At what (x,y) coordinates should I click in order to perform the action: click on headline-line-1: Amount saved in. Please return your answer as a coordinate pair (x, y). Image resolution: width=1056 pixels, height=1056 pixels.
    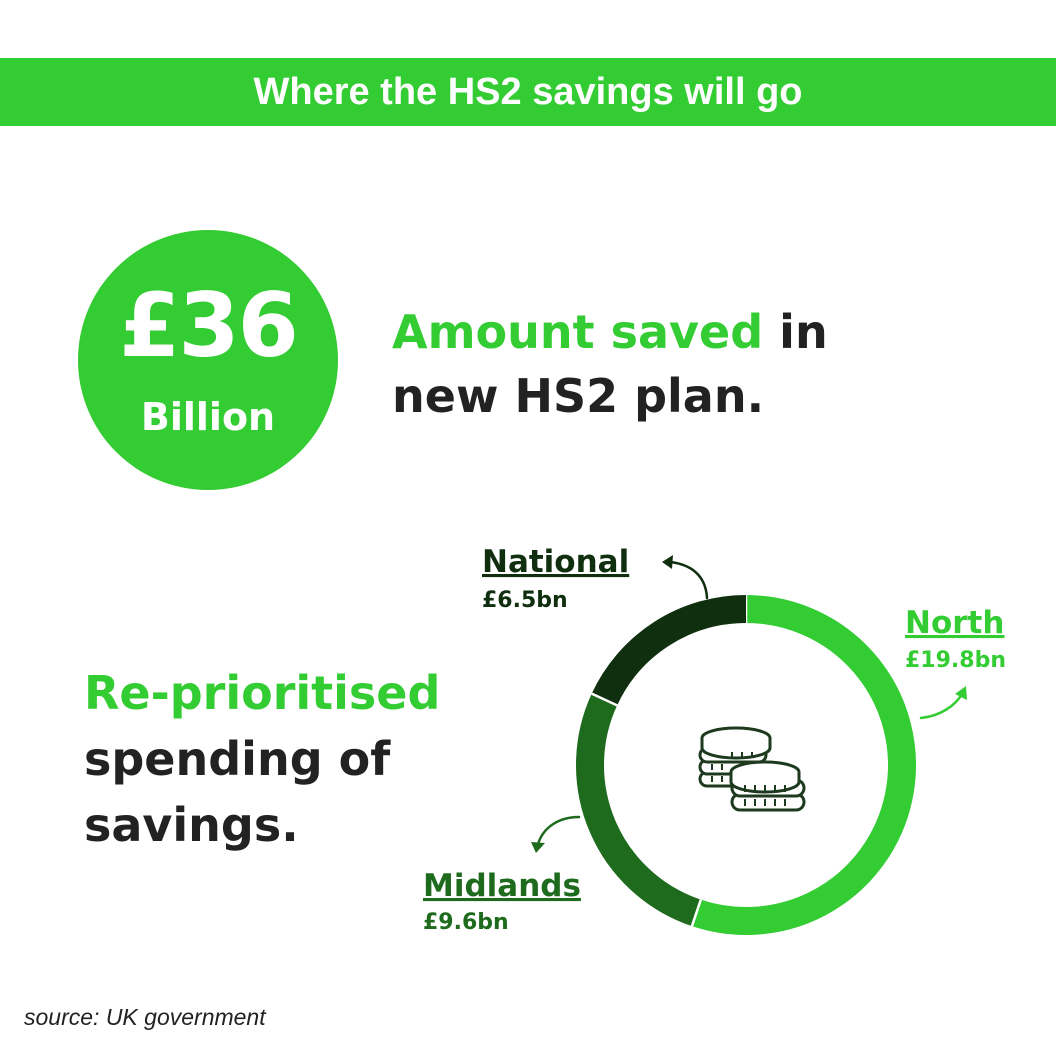
    Looking at the image, I should click on (610, 332).